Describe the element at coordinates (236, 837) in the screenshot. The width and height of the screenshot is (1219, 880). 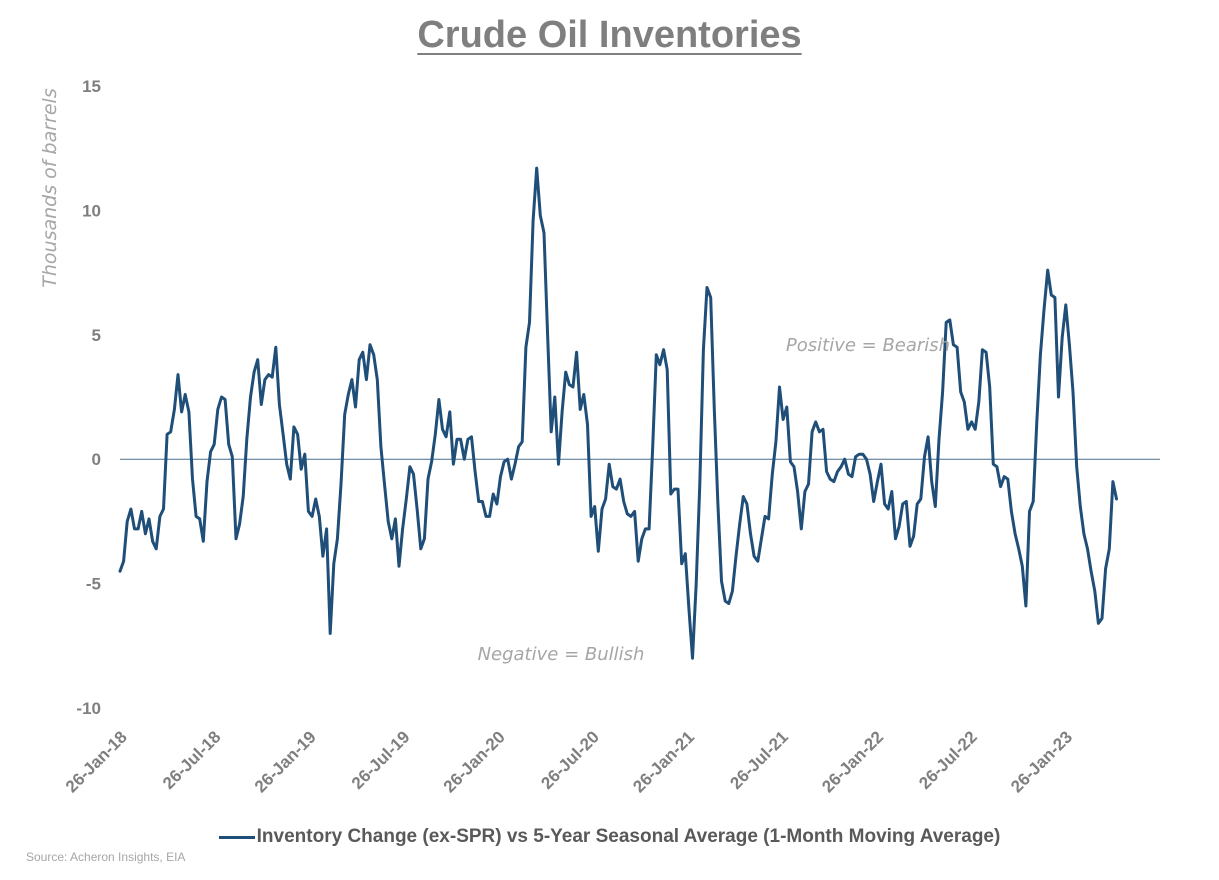
I see `legend-line-swatch` at that location.